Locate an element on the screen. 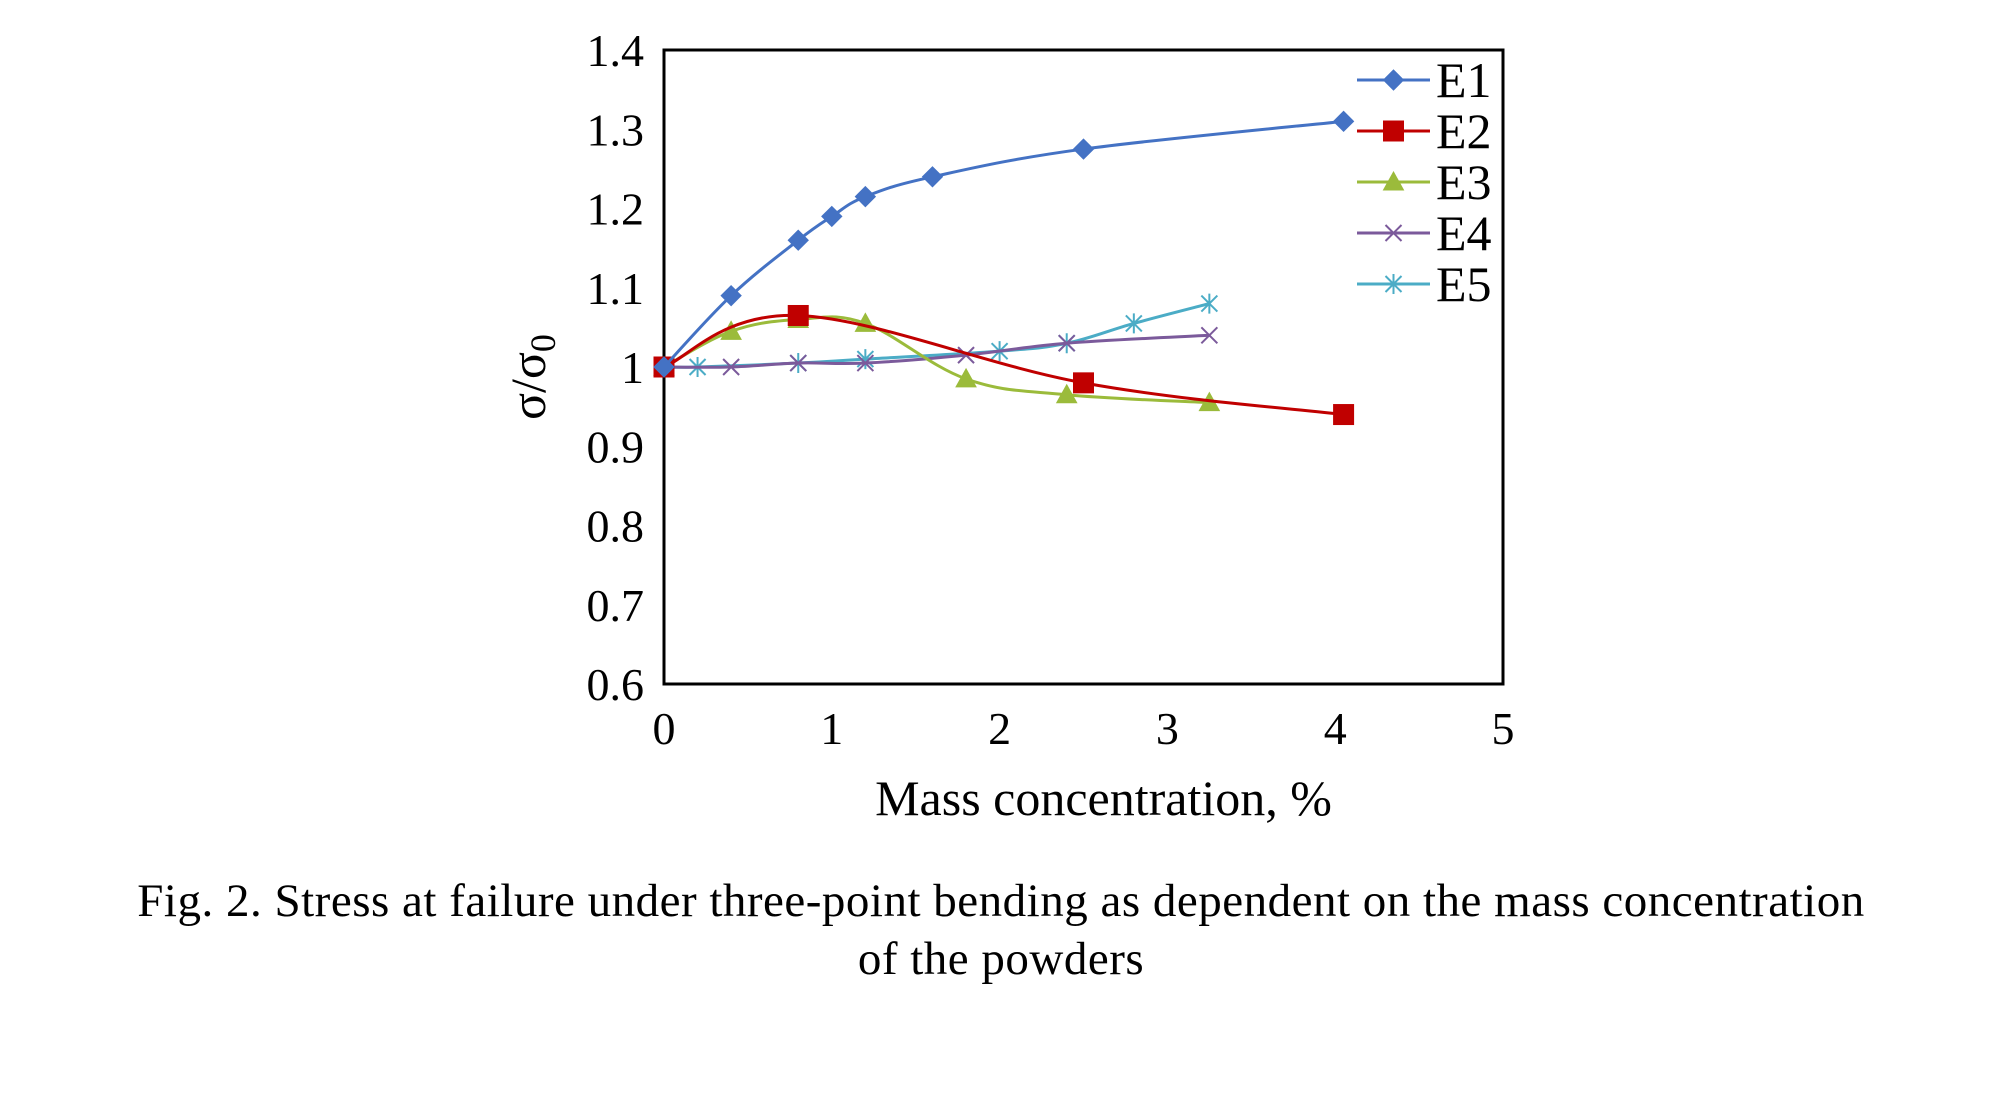 The image size is (2002, 1096). x-tick-label: 0 is located at coordinates (664, 728).